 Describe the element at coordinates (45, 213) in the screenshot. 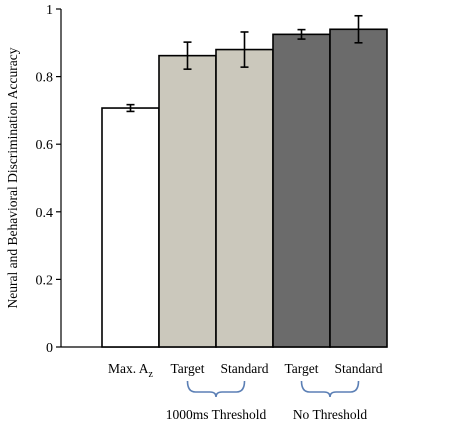

I see `y-tick-label: 0.4` at that location.